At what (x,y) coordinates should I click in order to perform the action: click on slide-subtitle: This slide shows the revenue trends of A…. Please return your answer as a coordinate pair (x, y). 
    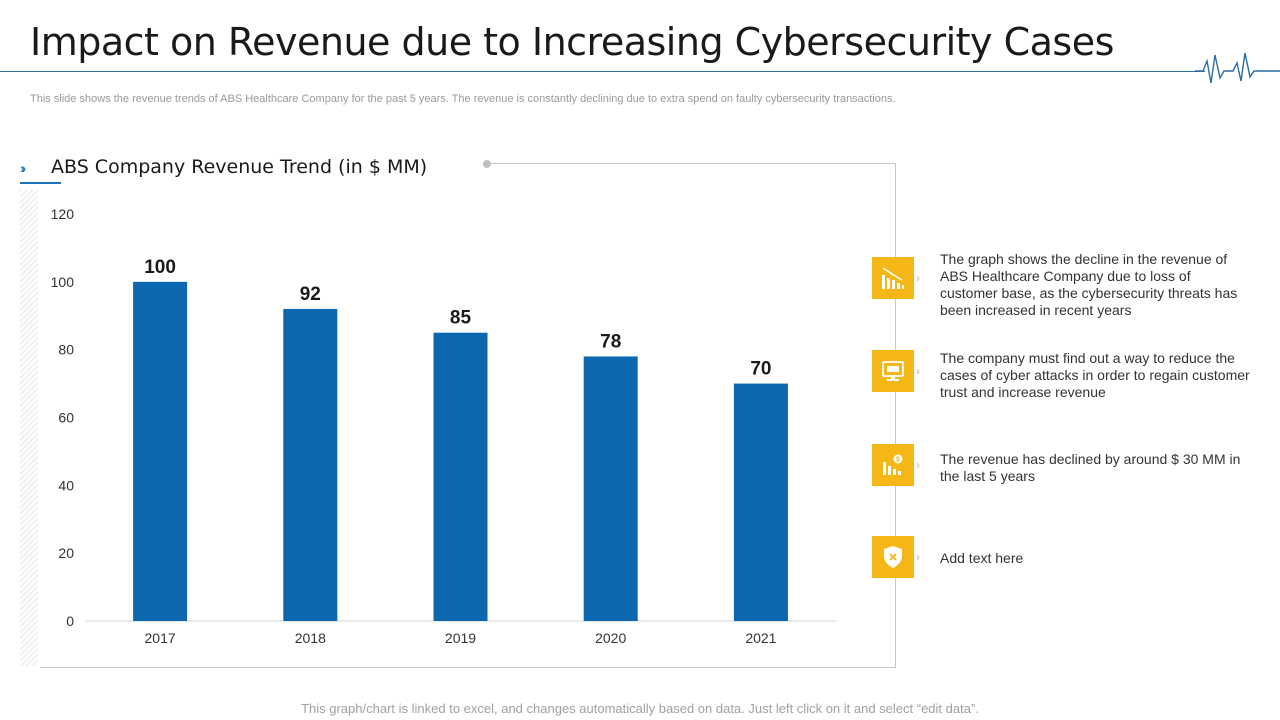
    Looking at the image, I should click on (463, 99).